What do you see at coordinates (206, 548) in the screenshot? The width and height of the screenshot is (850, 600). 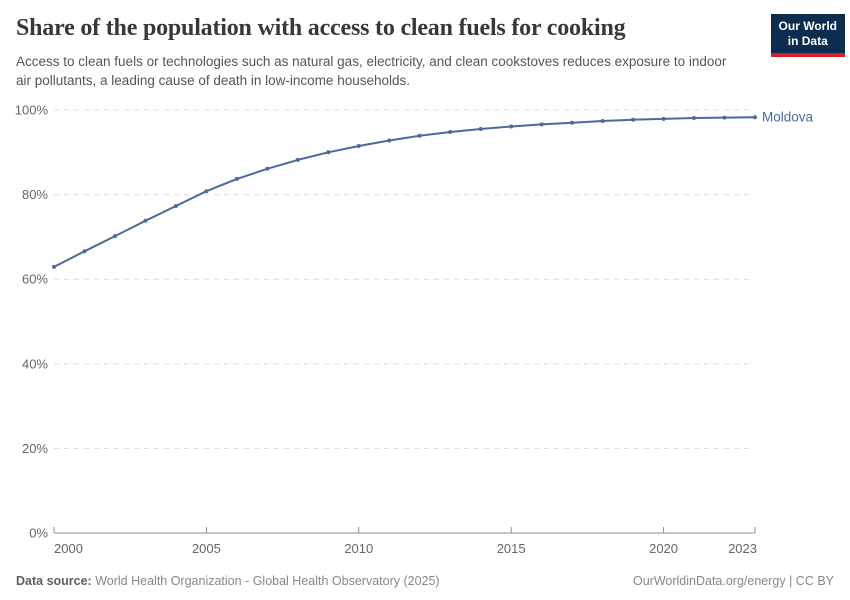 I see `x-tick-label-2005: 2005` at bounding box center [206, 548].